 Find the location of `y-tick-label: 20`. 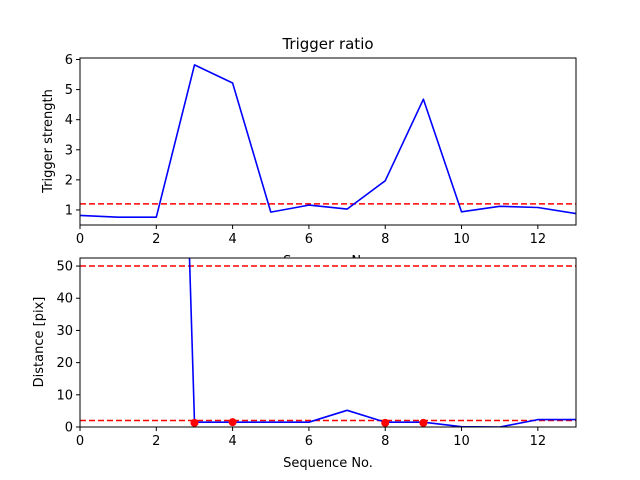

y-tick-label: 20 is located at coordinates (64, 363).